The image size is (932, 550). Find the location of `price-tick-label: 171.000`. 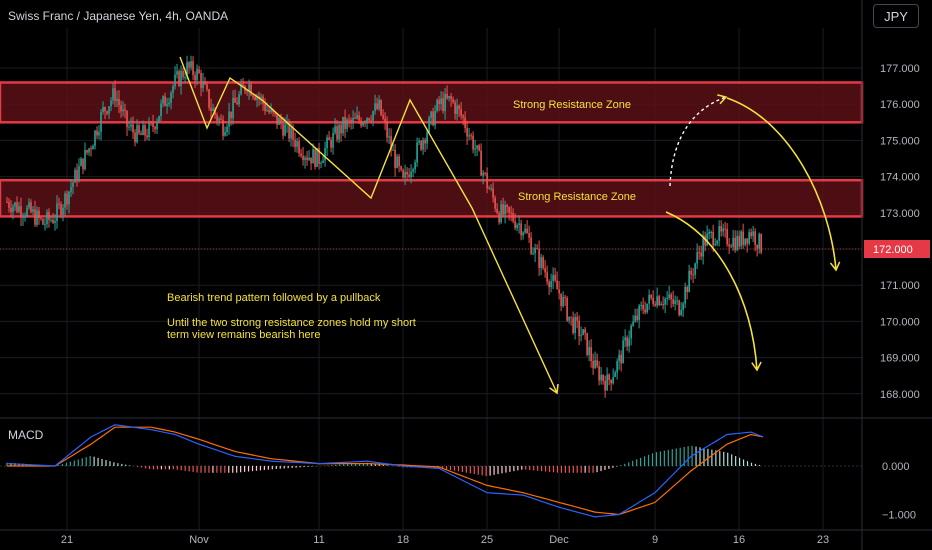

price-tick-label: 171.000 is located at coordinates (900, 286).